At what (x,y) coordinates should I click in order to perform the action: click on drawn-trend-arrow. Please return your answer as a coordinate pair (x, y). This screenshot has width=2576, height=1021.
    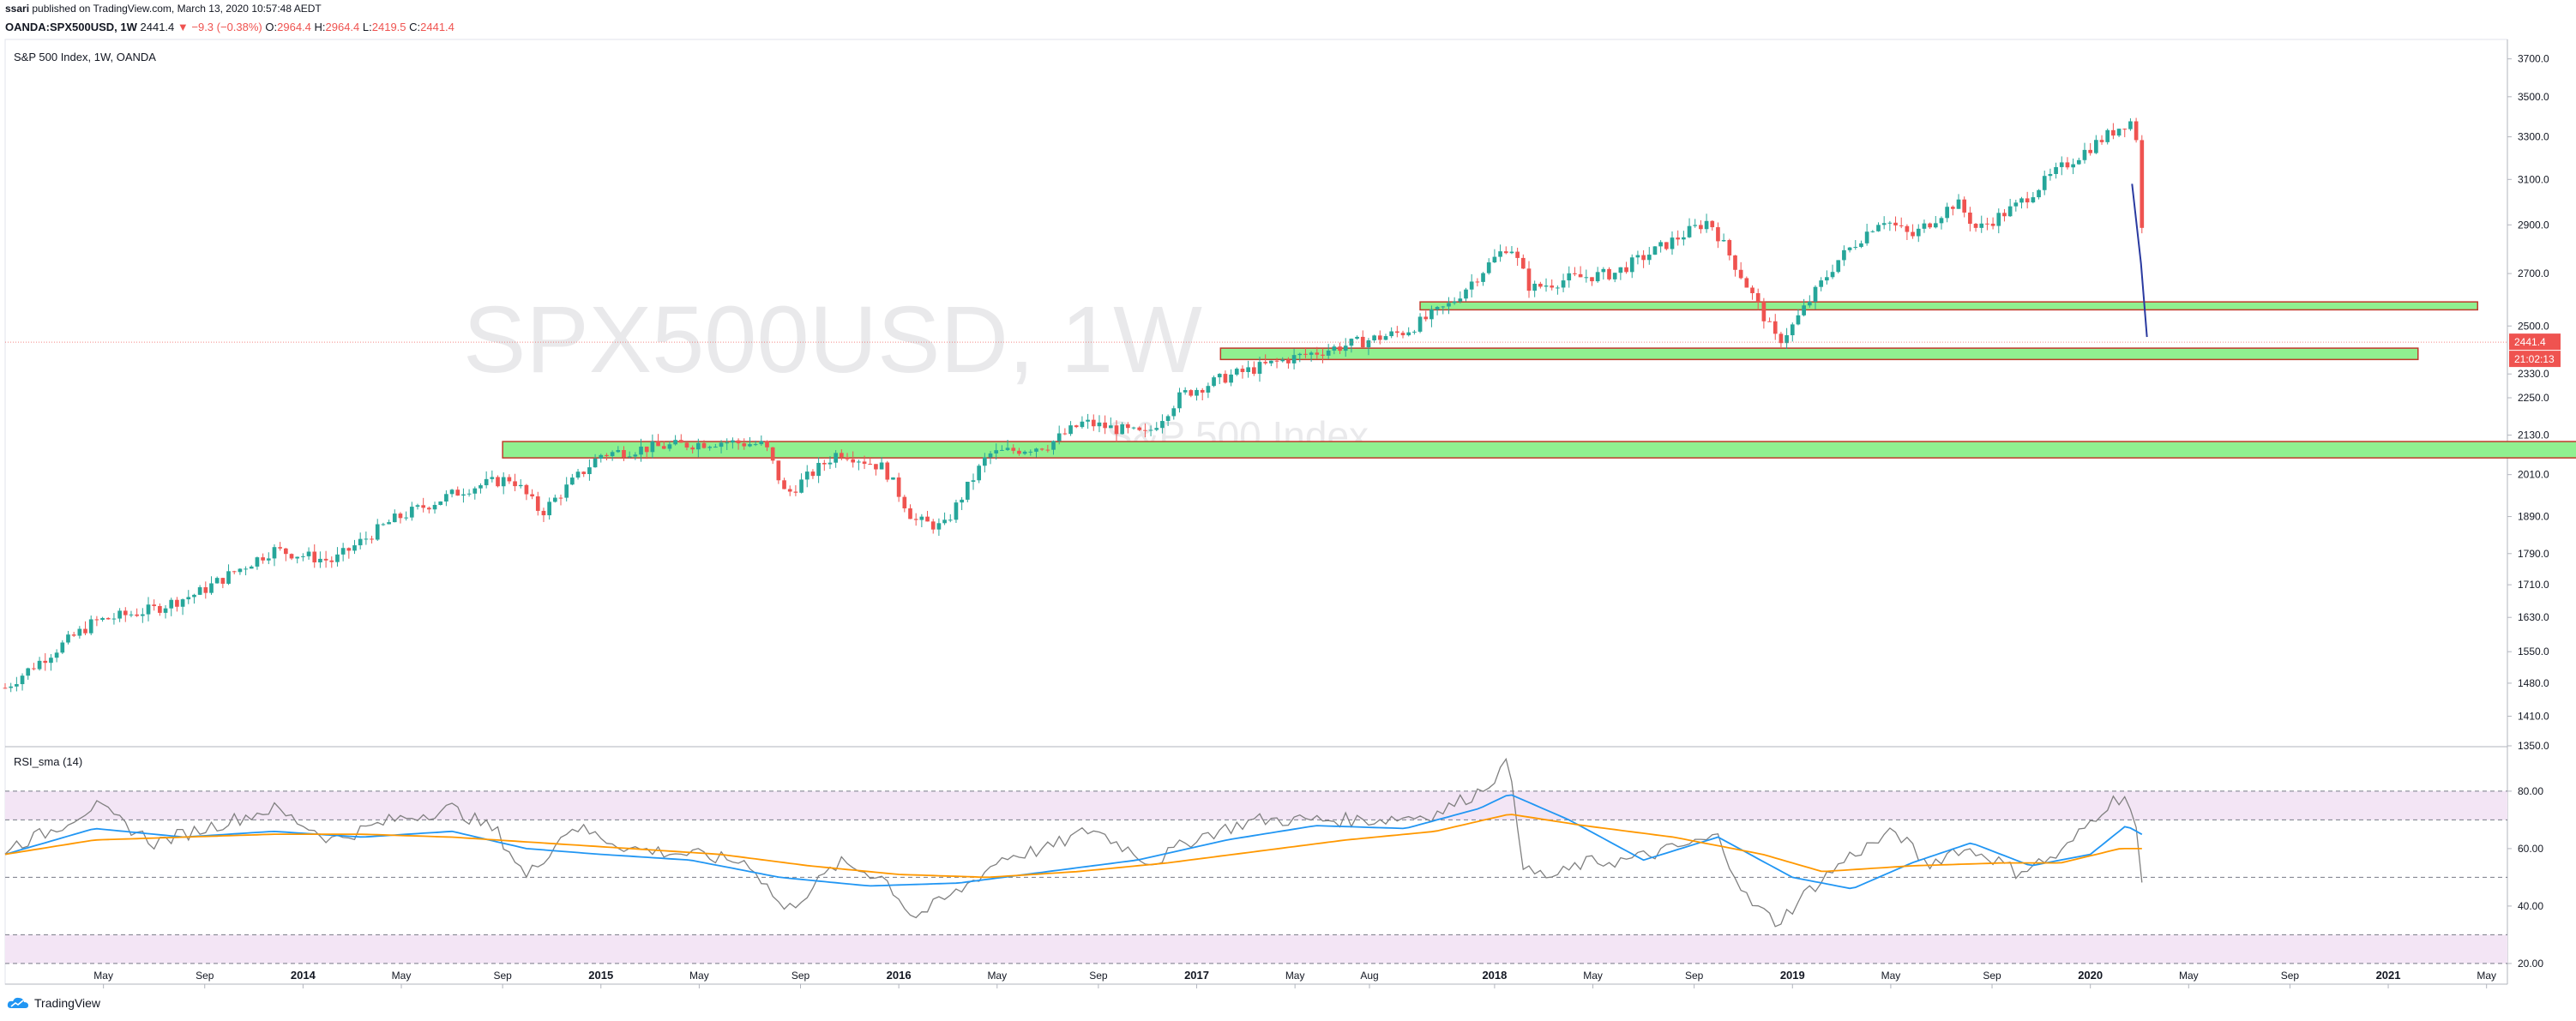
    Looking at the image, I should click on (2139, 260).